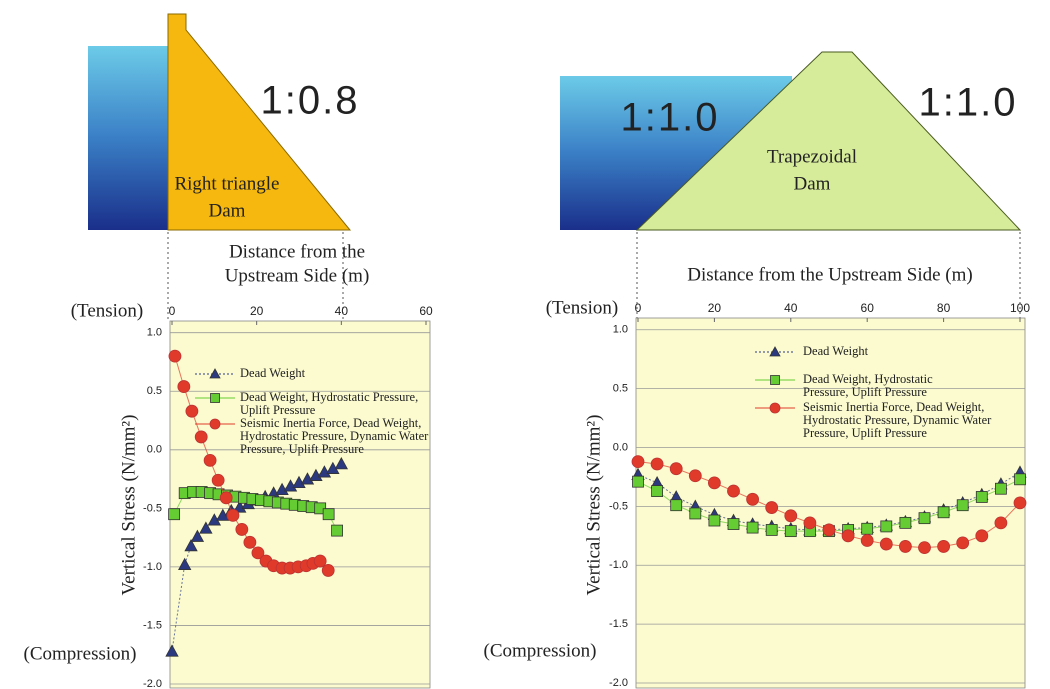 The image size is (1050, 689). What do you see at coordinates (226, 183) in the screenshot?
I see `dam-label: Right triangle` at bounding box center [226, 183].